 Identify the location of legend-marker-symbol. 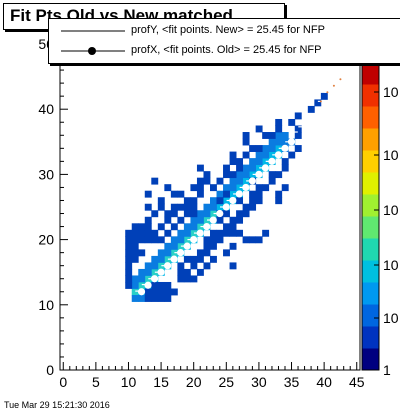
(93, 51).